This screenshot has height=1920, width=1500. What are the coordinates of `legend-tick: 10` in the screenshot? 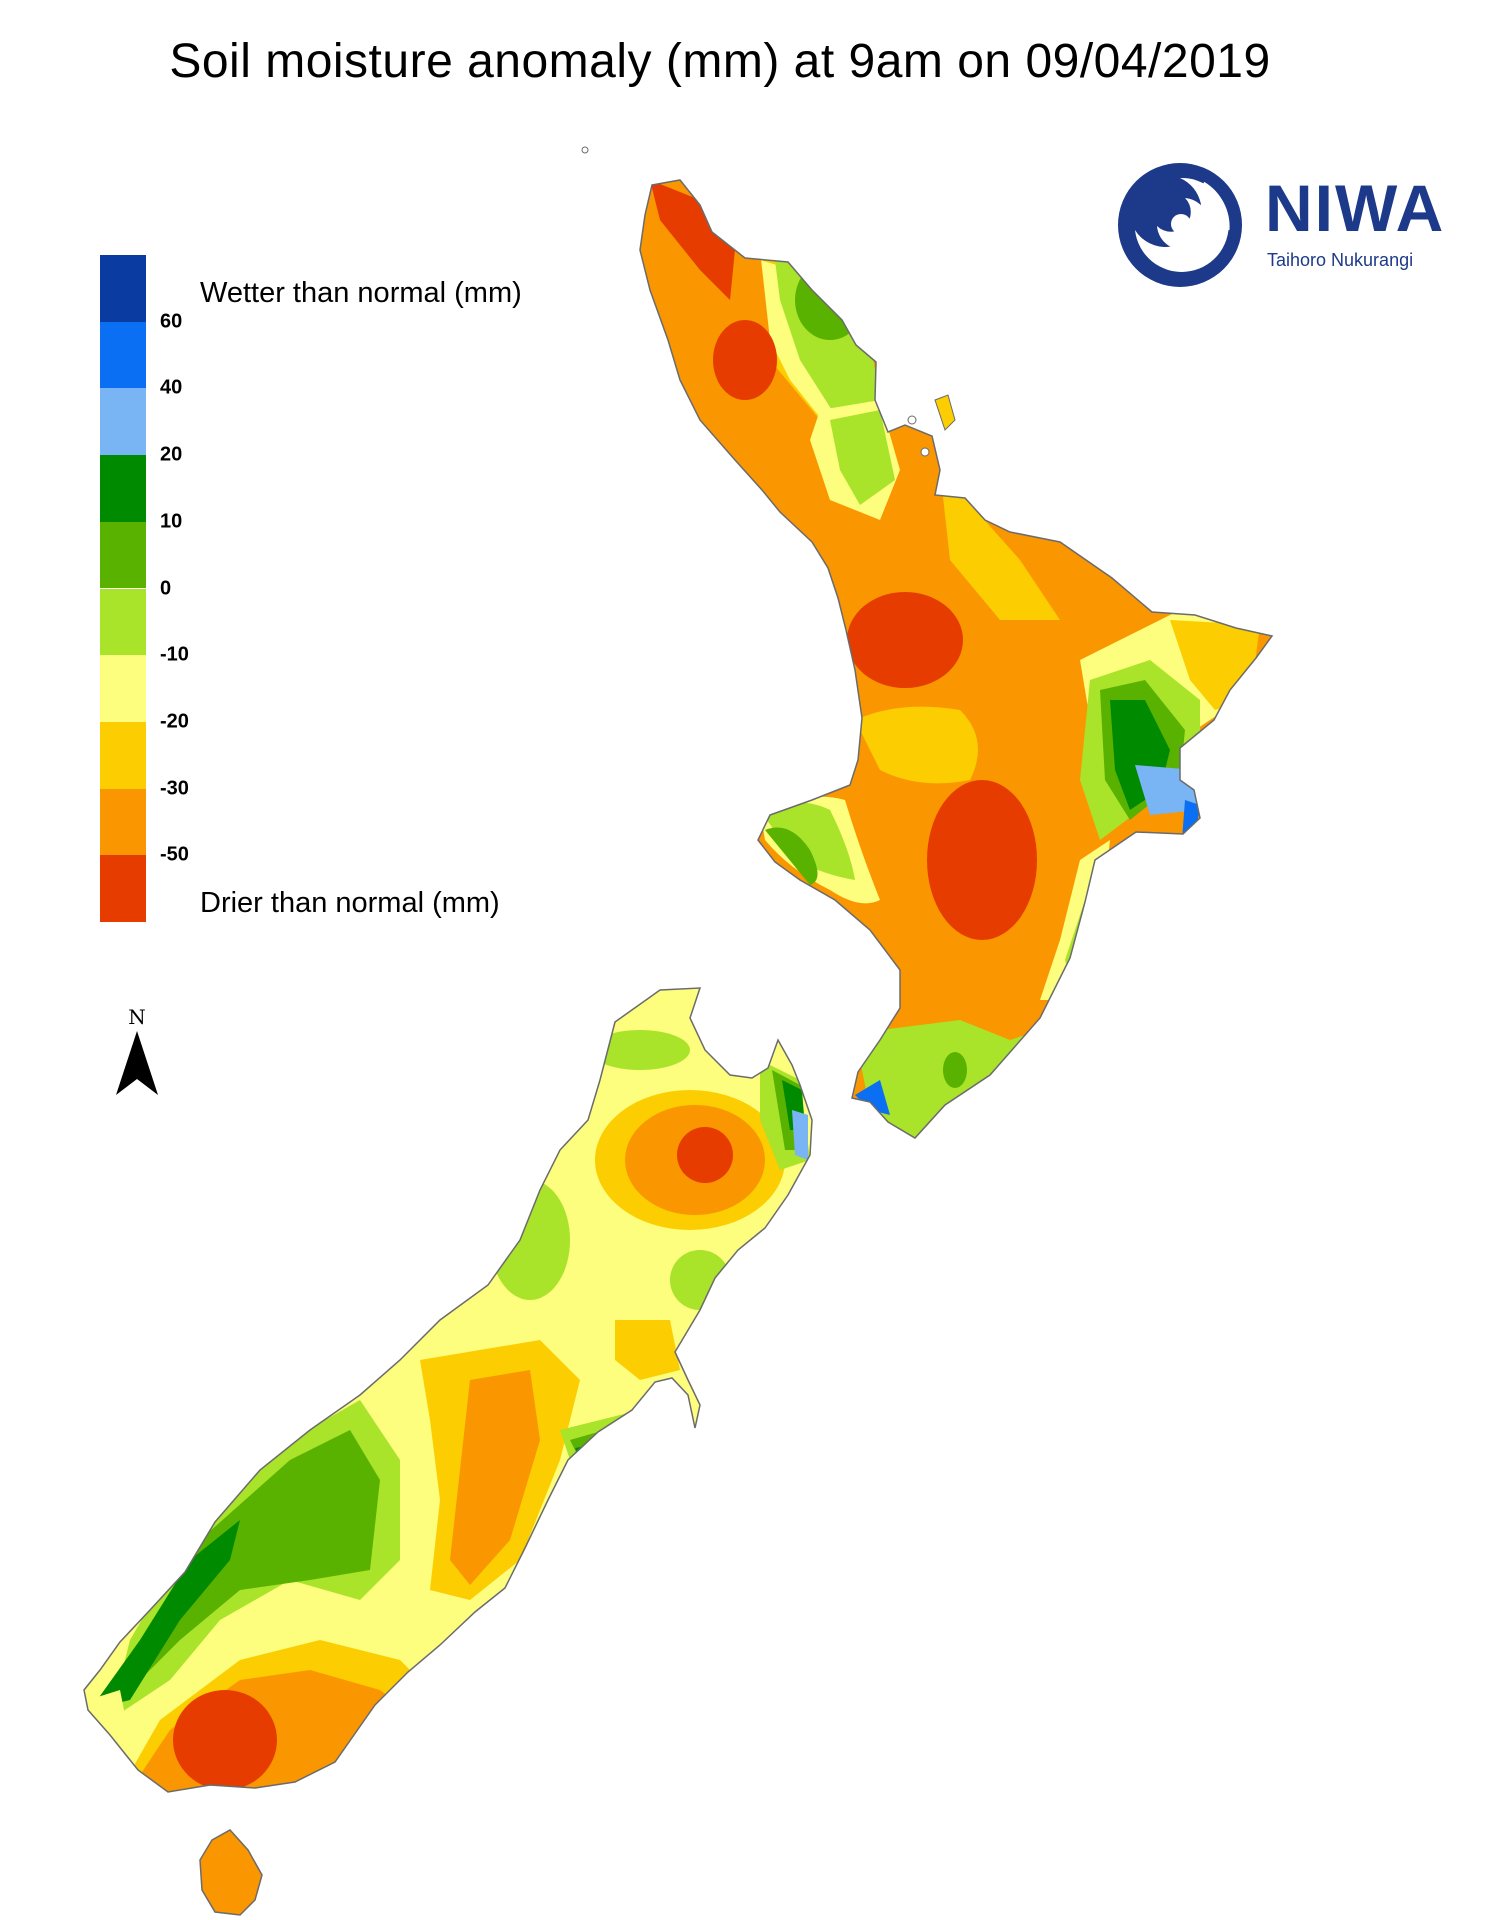 It's located at (171, 521).